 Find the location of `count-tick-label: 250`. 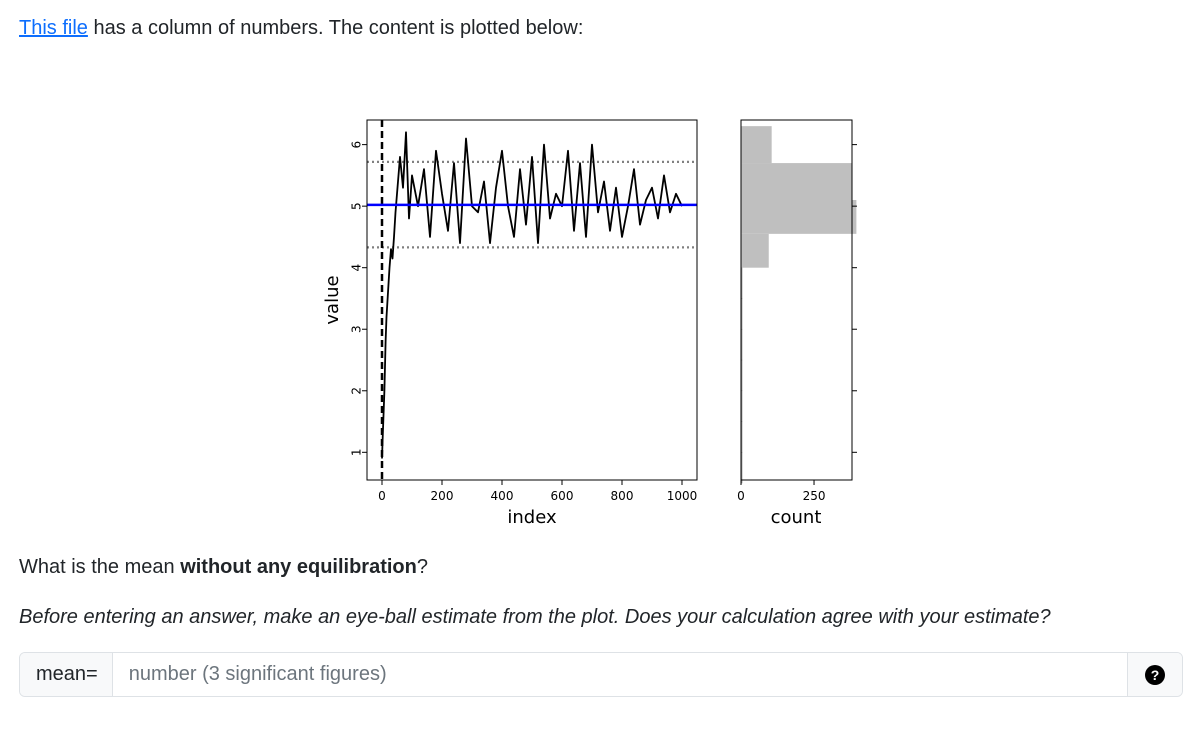

count-tick-label: 250 is located at coordinates (814, 496).